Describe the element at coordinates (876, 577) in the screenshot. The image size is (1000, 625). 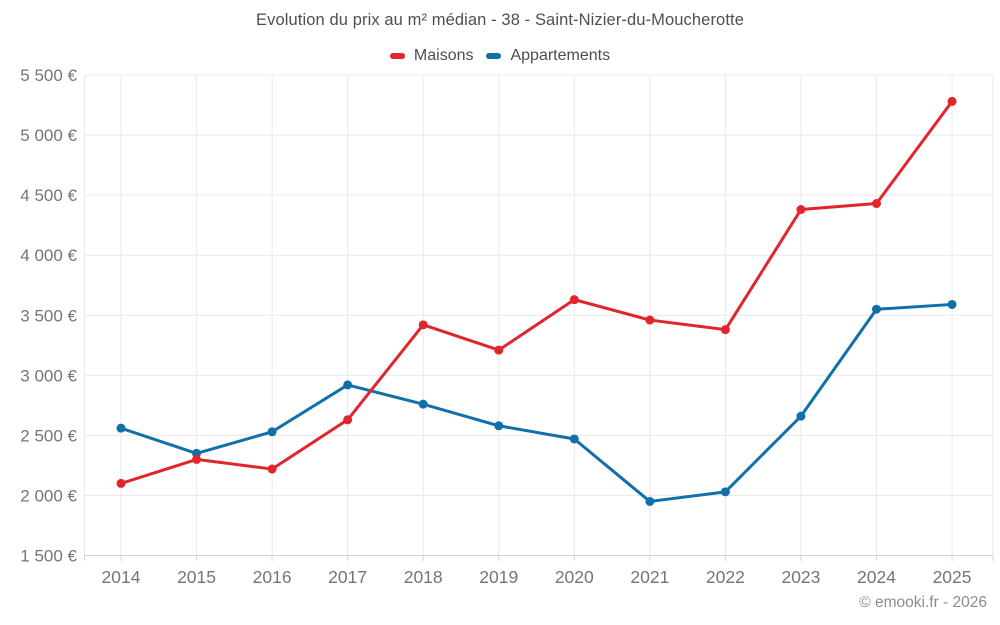
I see `x-axis-tick-label: 2024` at that location.